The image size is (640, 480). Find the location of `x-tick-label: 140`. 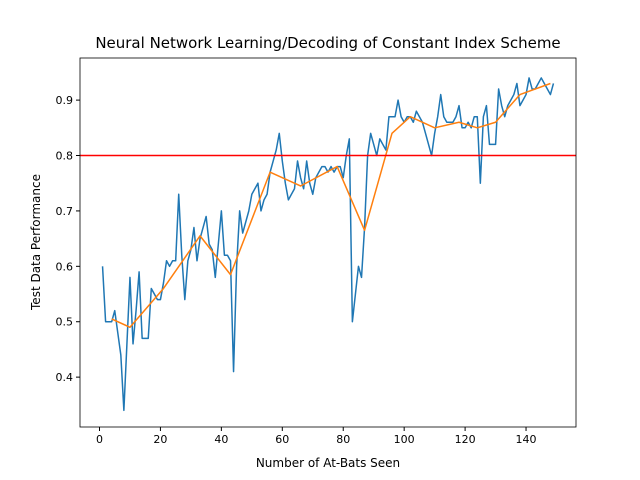

x-tick-label: 140 is located at coordinates (526, 439).